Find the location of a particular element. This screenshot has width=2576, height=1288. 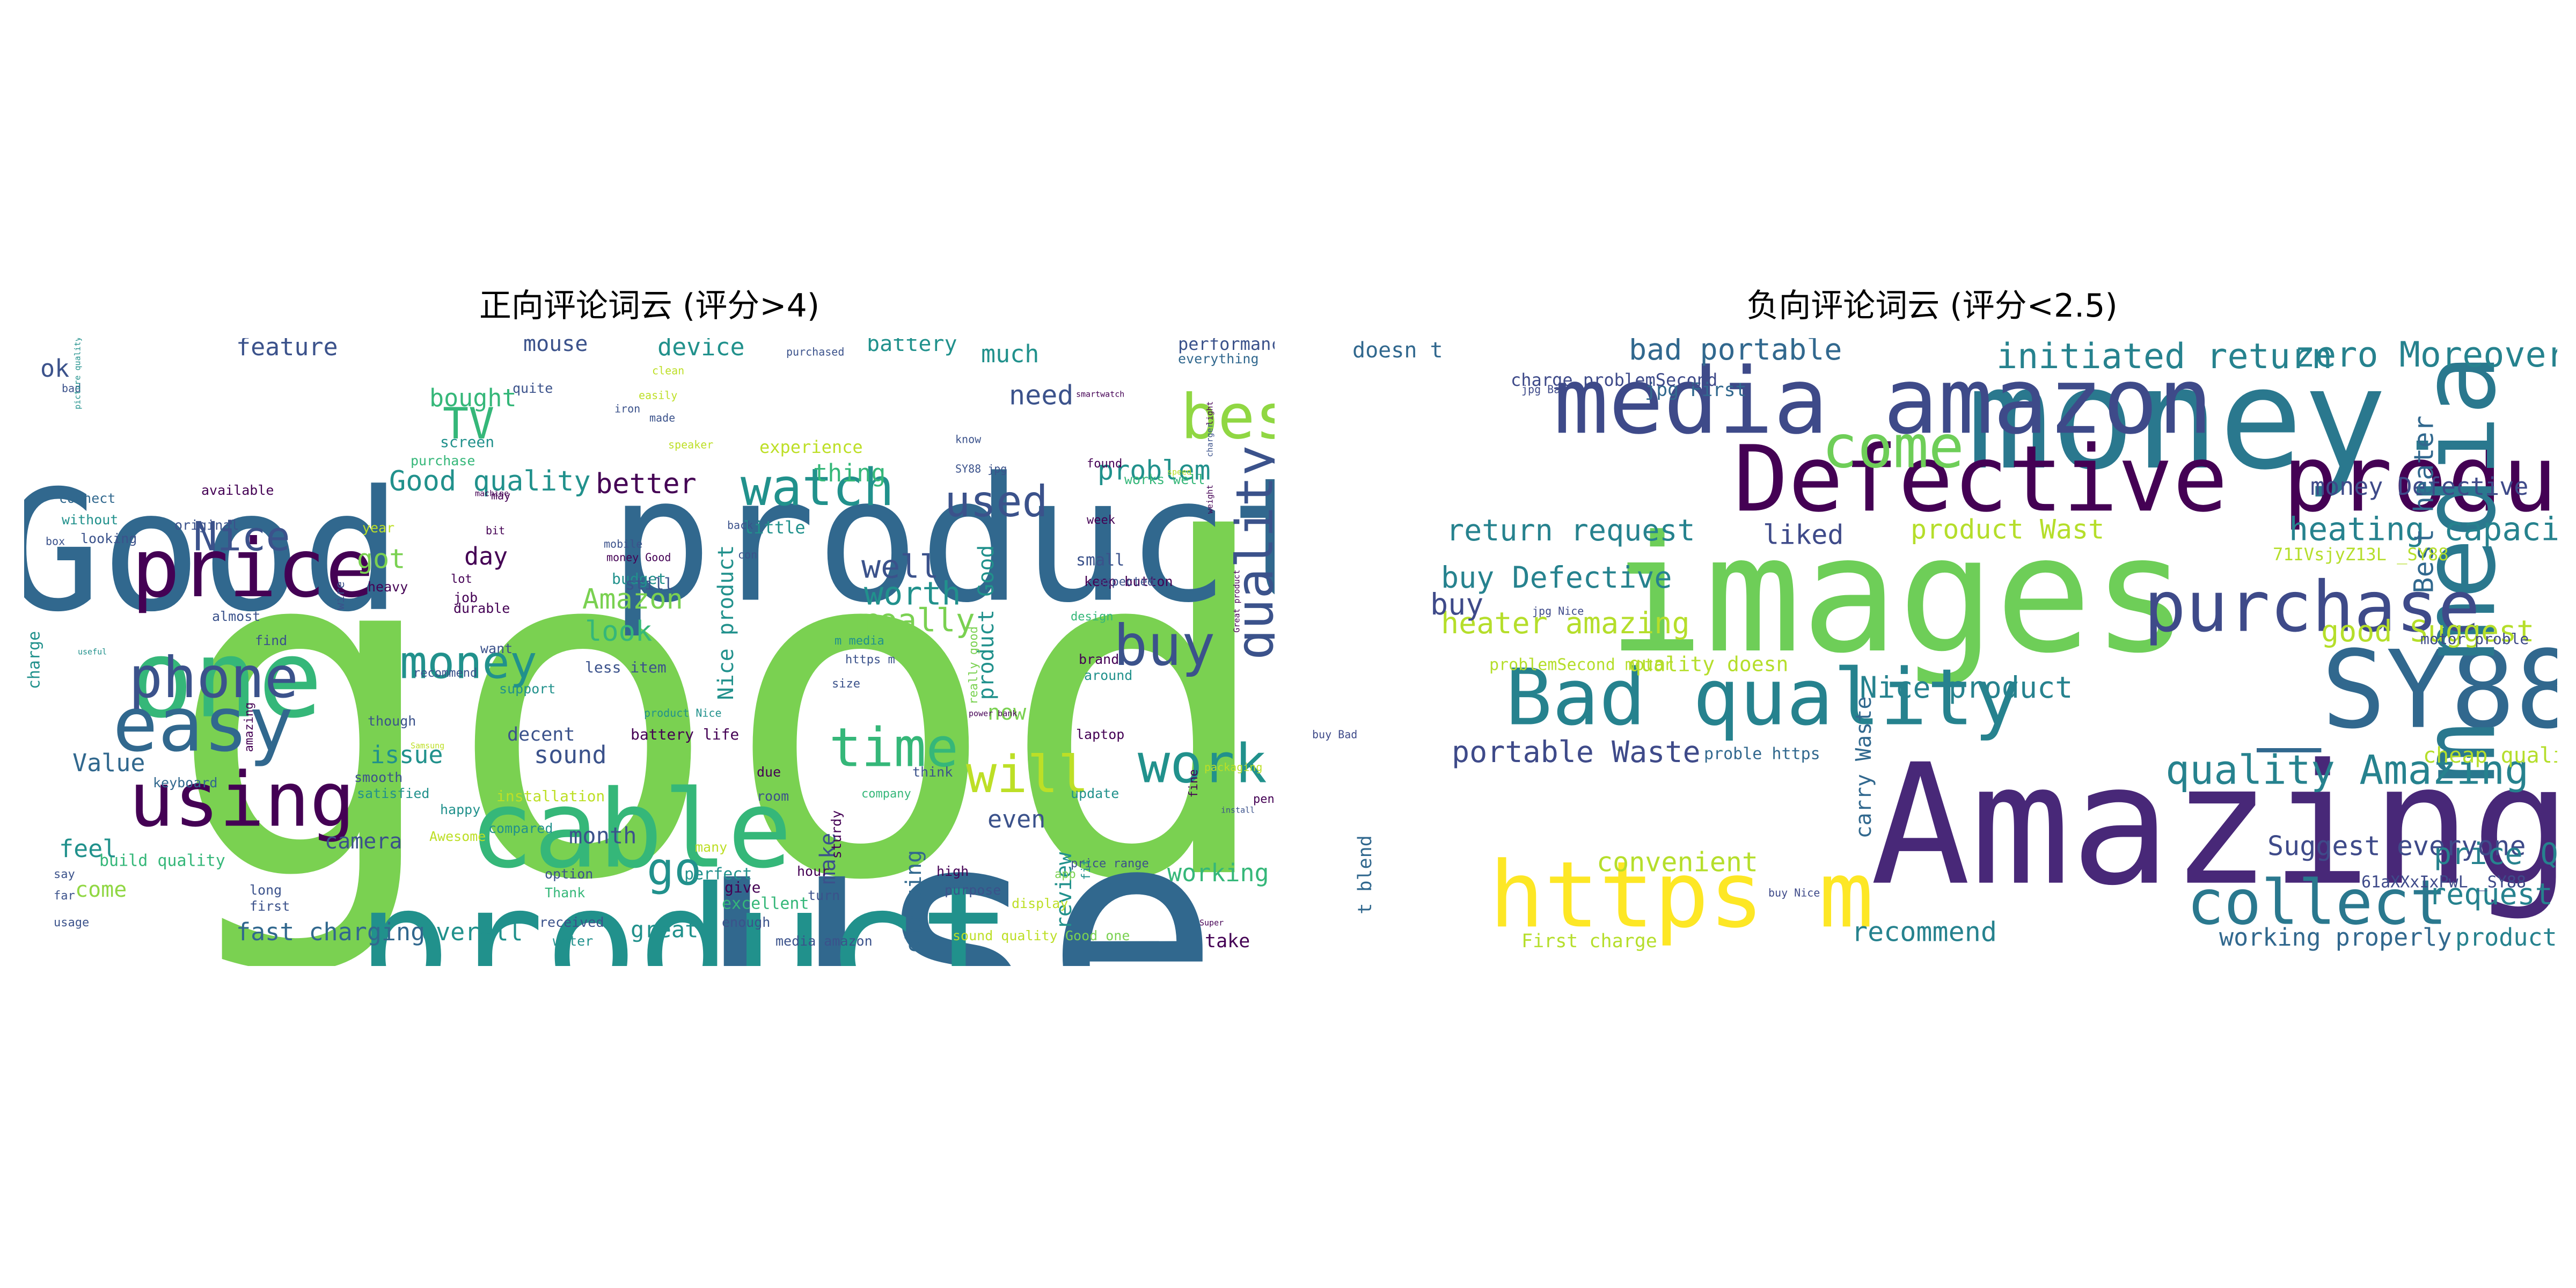

cloud-word-display: display is located at coordinates (1040, 903).